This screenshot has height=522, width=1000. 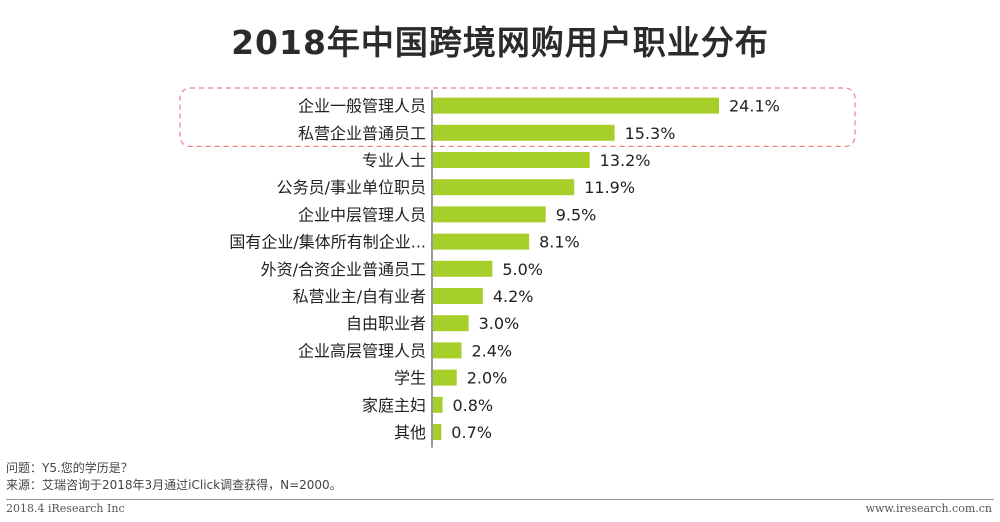 What do you see at coordinates (609, 187) in the screenshot?
I see `value-label: 11.9%` at bounding box center [609, 187].